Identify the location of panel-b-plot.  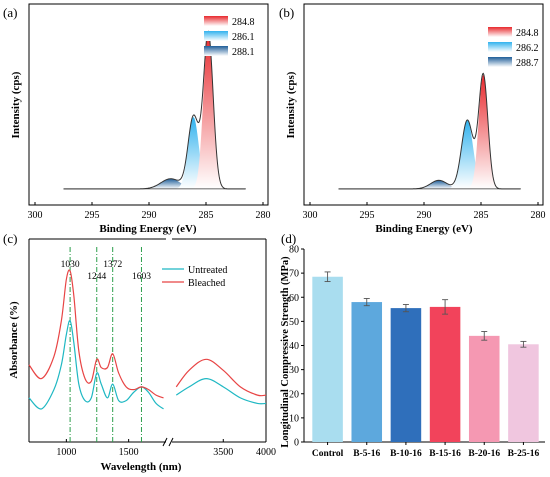
(429, 131).